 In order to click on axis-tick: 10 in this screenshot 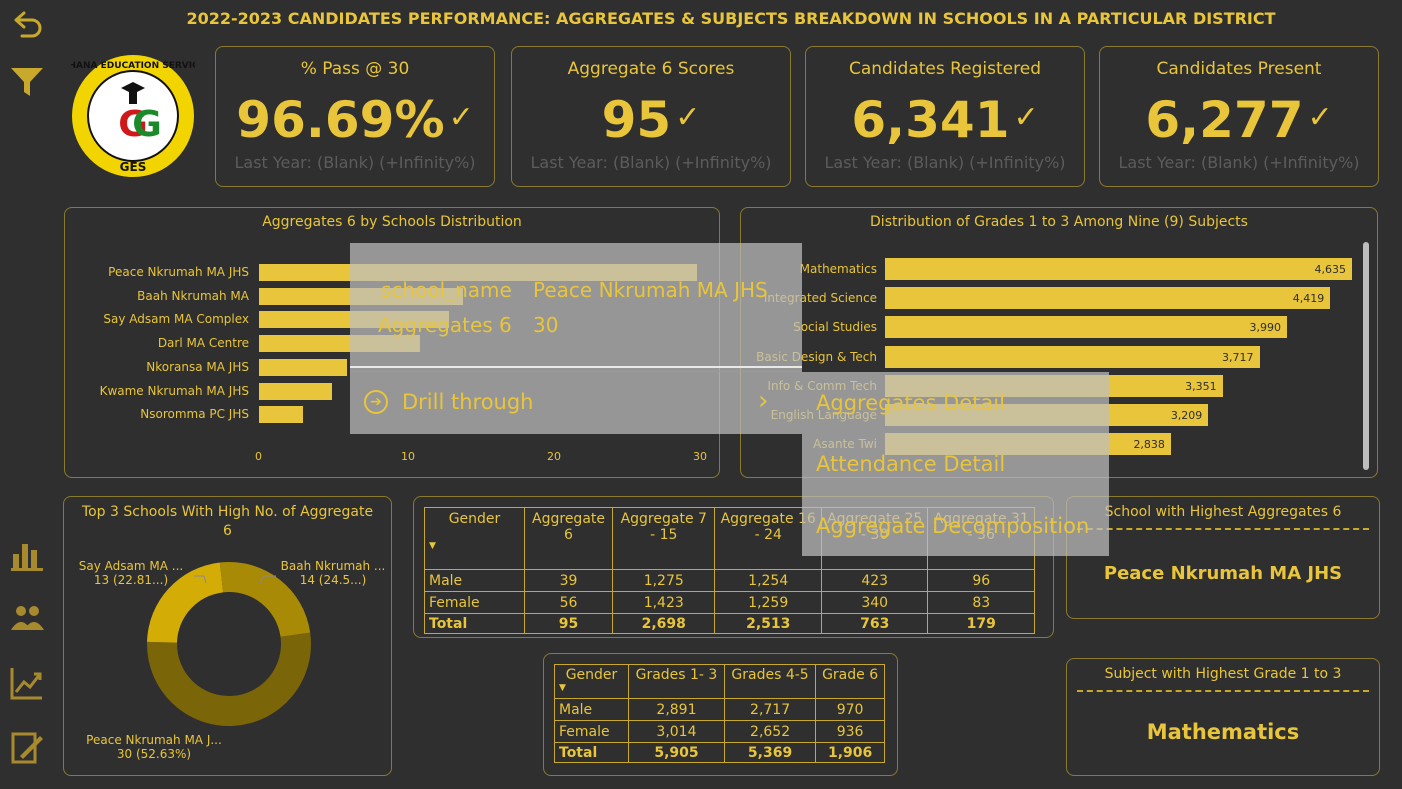, I will do `click(408, 456)`.